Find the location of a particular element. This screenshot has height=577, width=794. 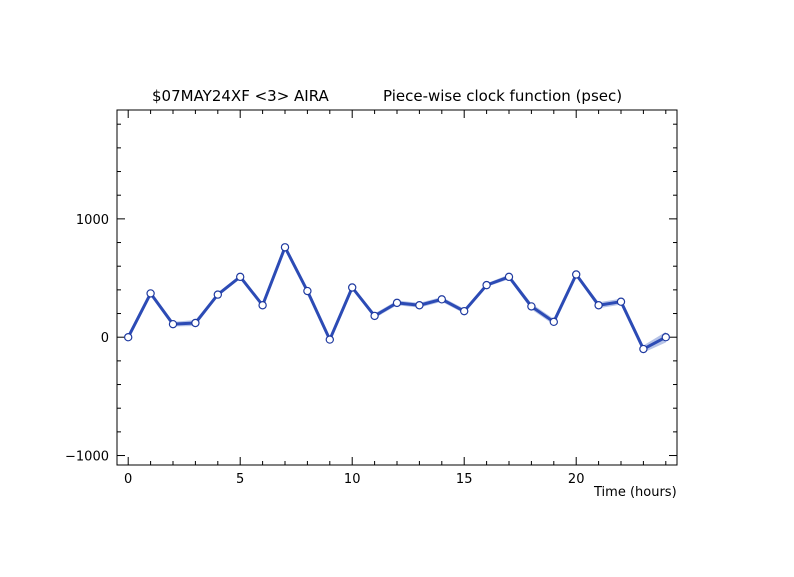

chart-title-right: Piece-wise clock function (psec) is located at coordinates (502, 96).